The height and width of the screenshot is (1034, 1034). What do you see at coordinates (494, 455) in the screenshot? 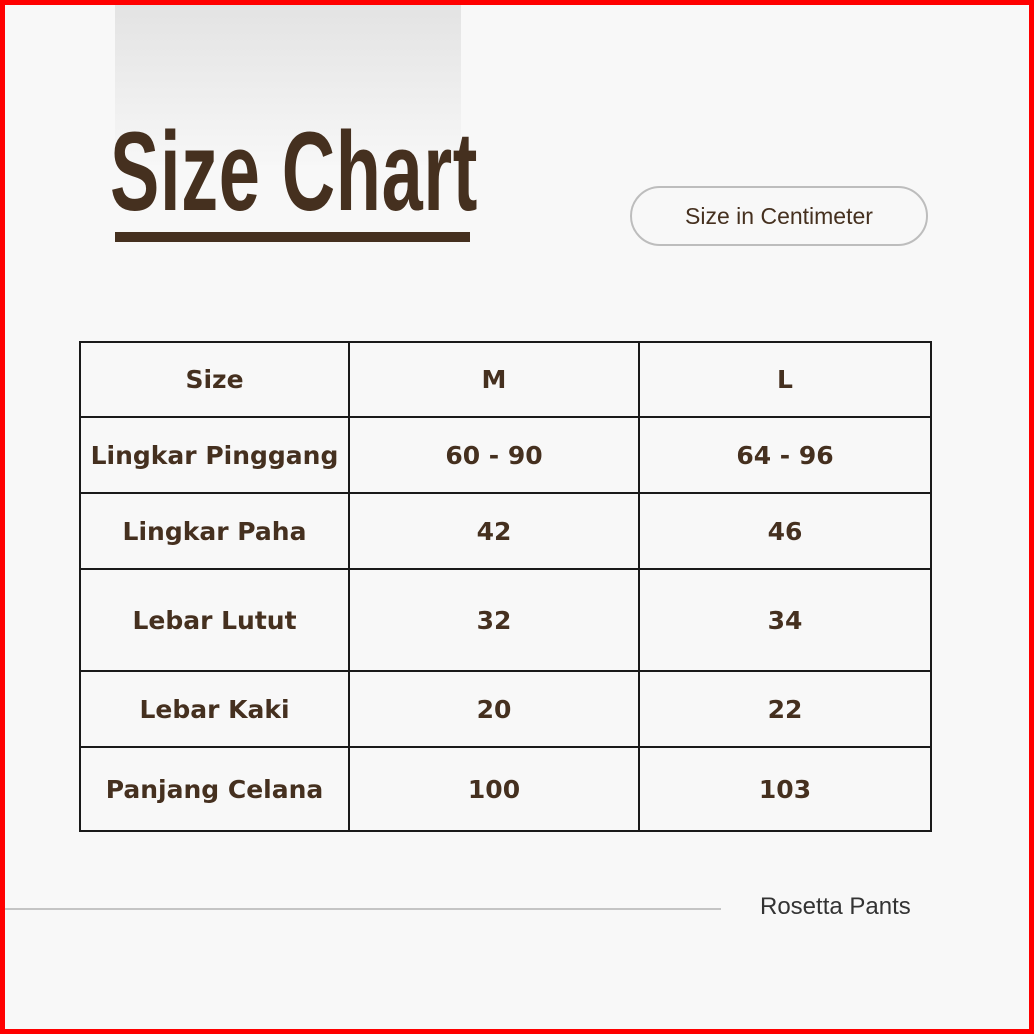
I see `table-cell: 60 - 90` at bounding box center [494, 455].